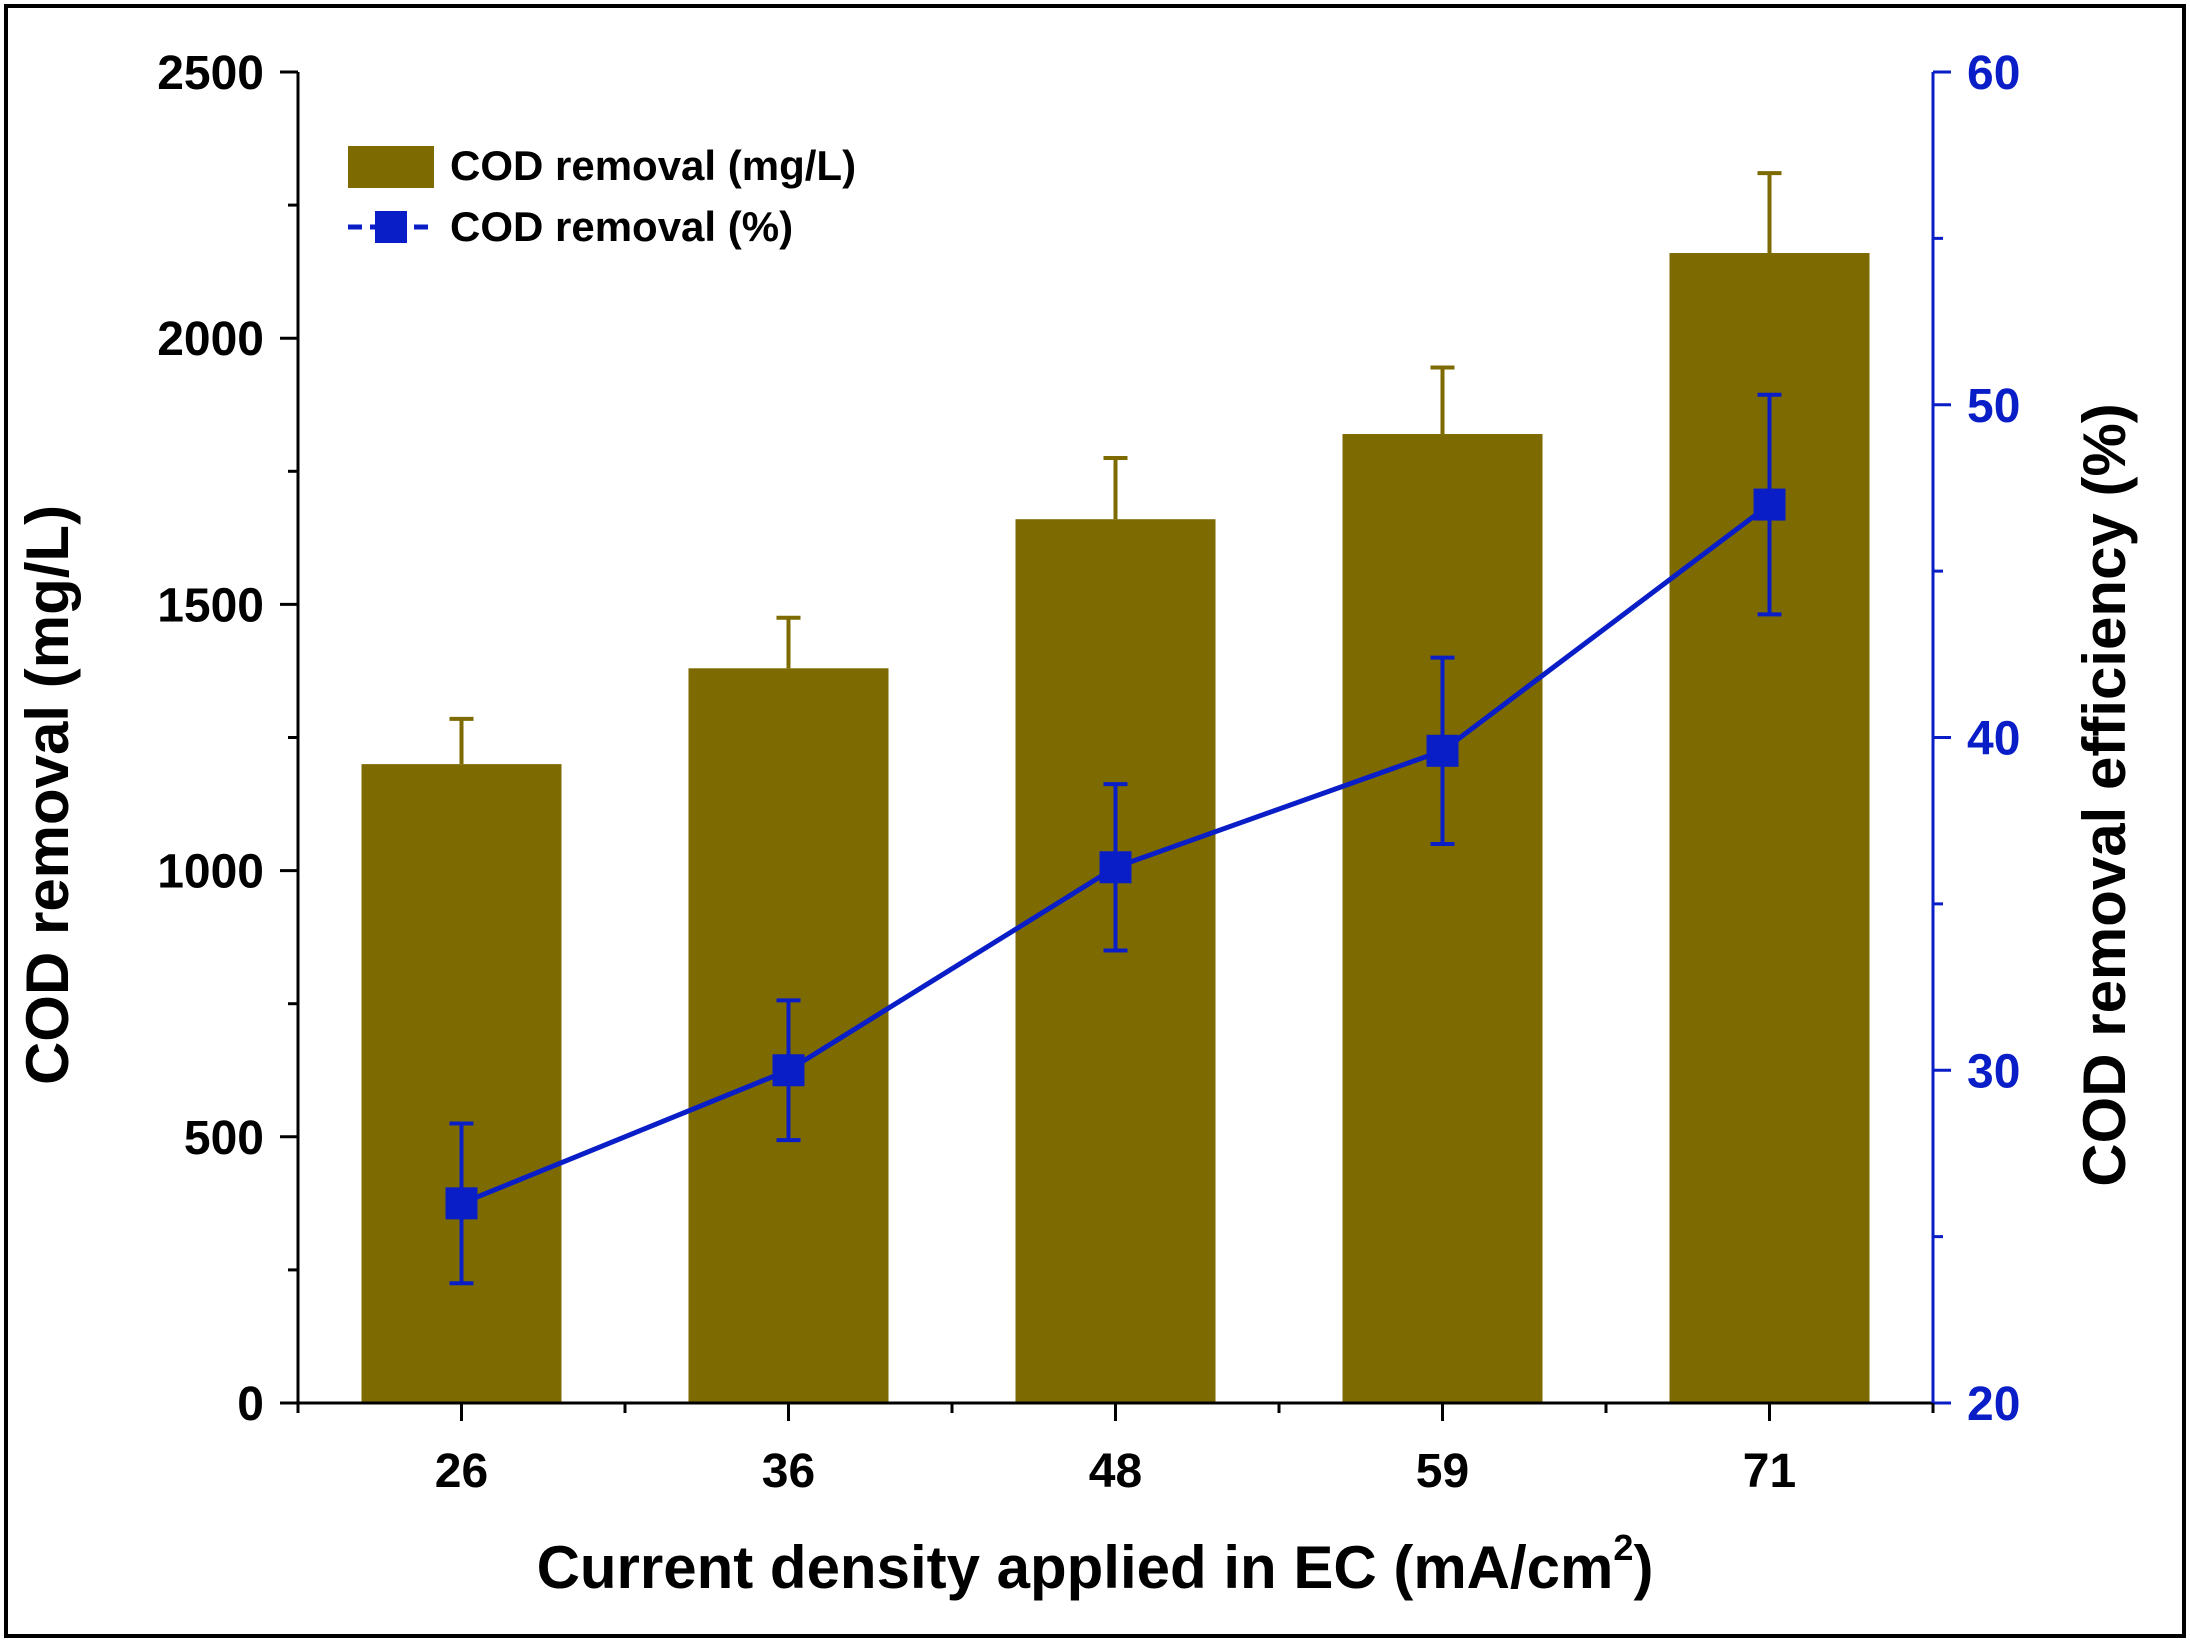  What do you see at coordinates (2104, 795) in the screenshot?
I see `y2-axis-title: COD removal efficiency (%)` at bounding box center [2104, 795].